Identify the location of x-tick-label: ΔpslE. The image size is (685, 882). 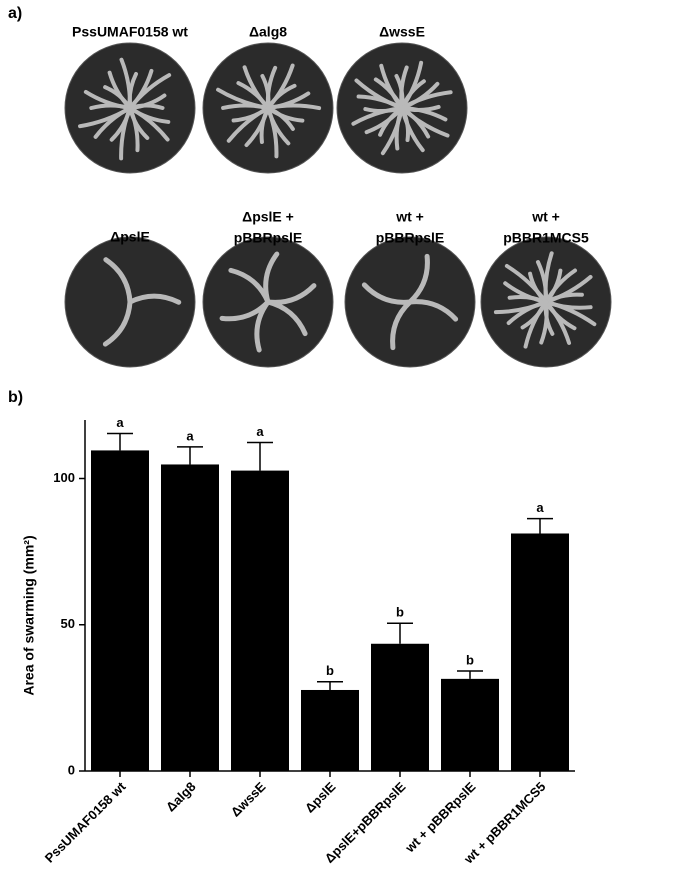
(320, 797).